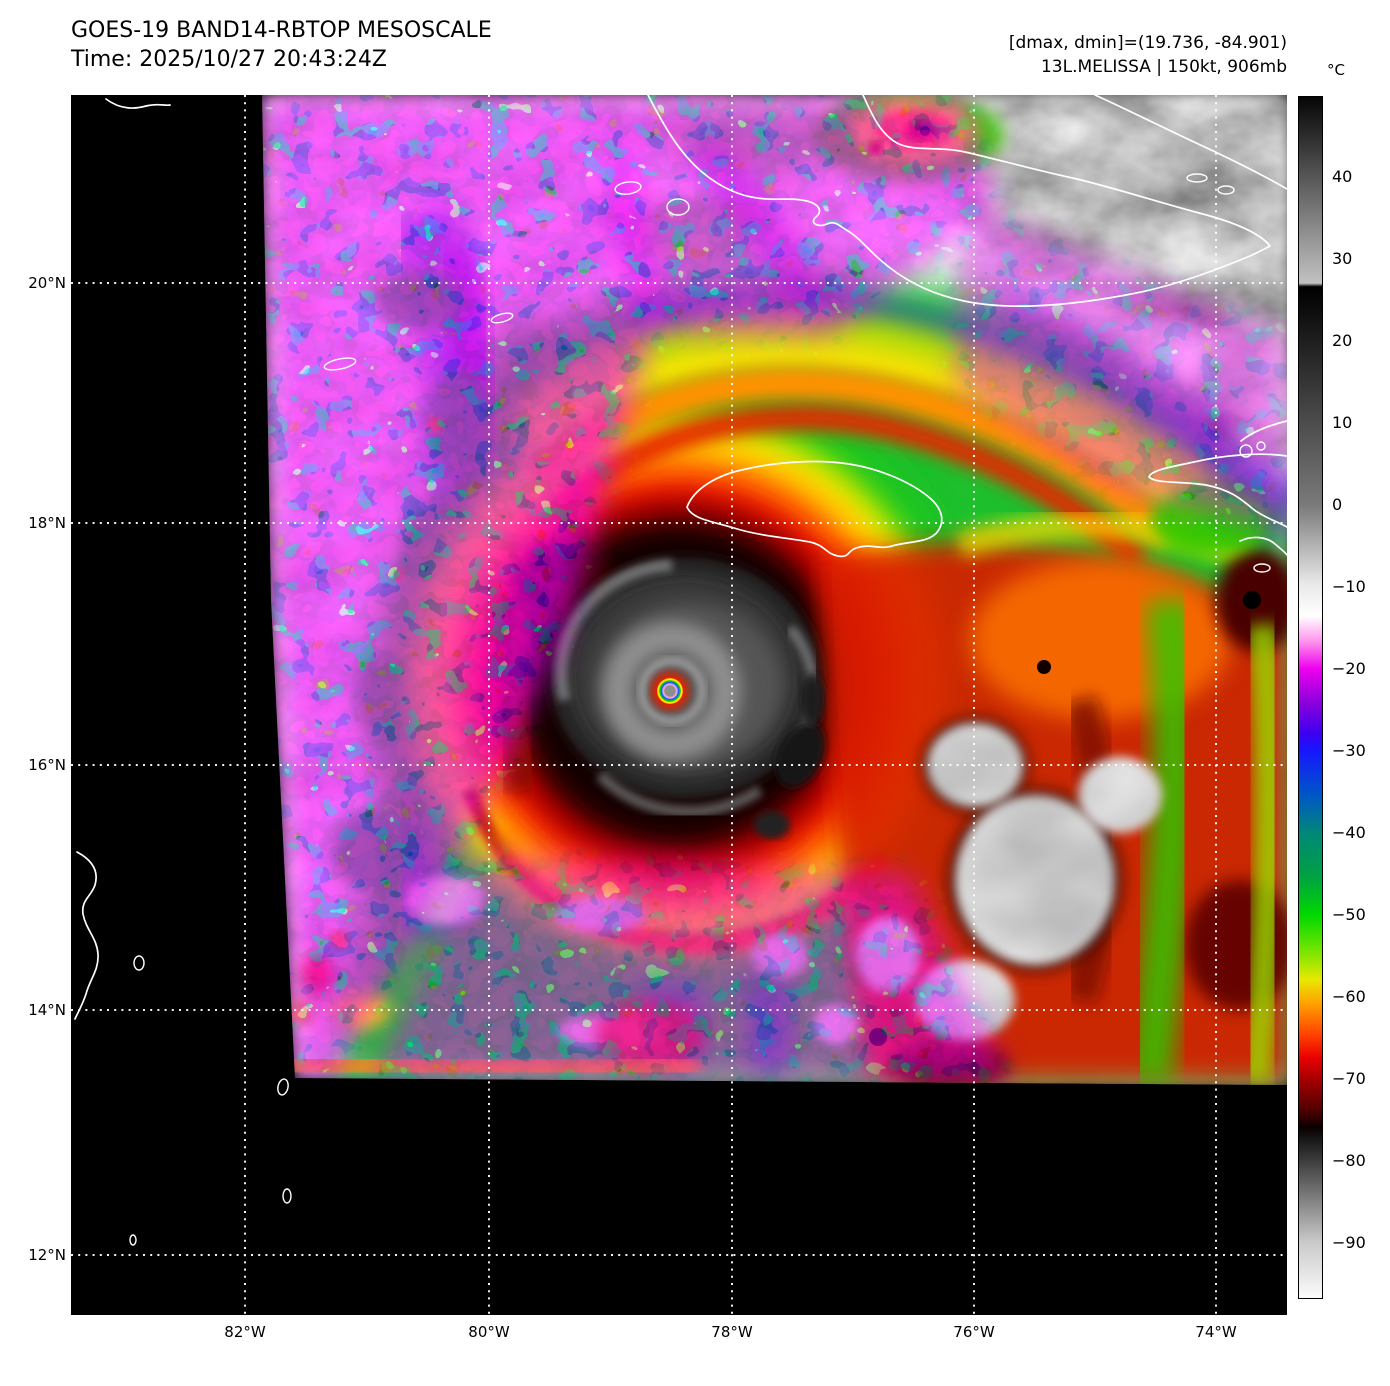  Describe the element at coordinates (138, 103) in the screenshot. I see `coastline-cuba-west-tip` at that location.